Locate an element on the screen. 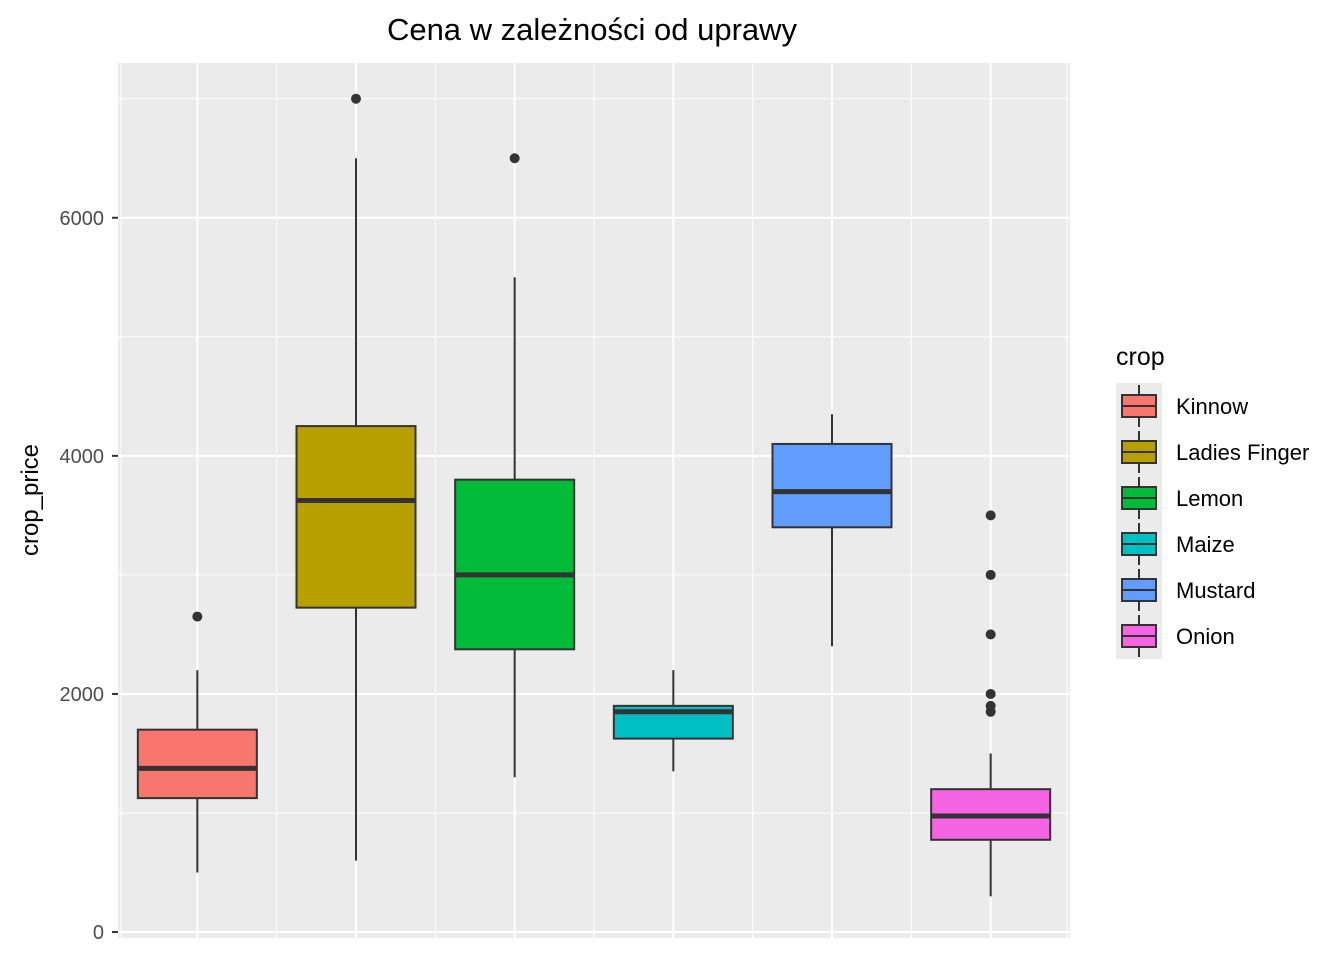  legend-label: Lemon is located at coordinates (1209, 498).